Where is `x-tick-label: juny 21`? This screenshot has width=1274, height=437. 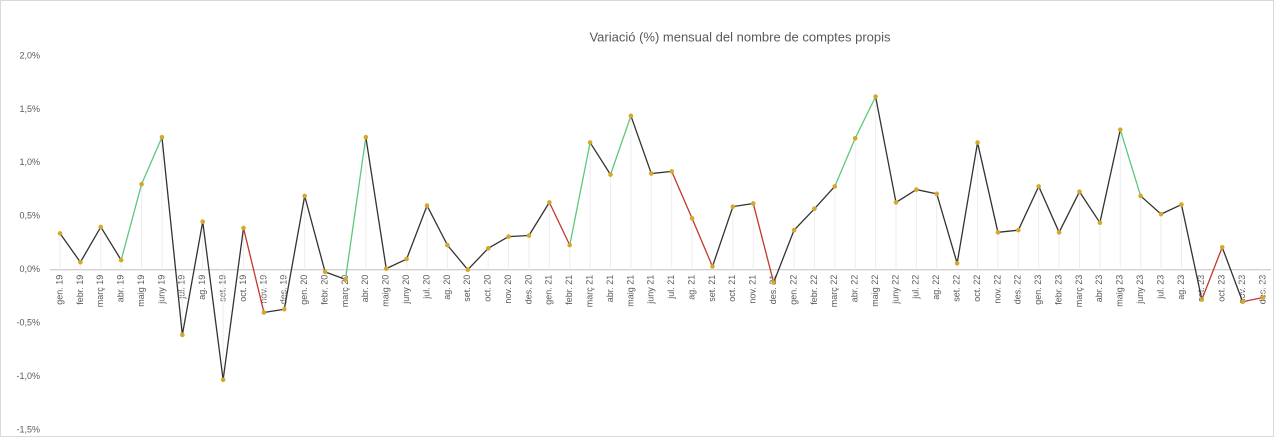
x-tick-label: juny 21 is located at coordinates (651, 290).